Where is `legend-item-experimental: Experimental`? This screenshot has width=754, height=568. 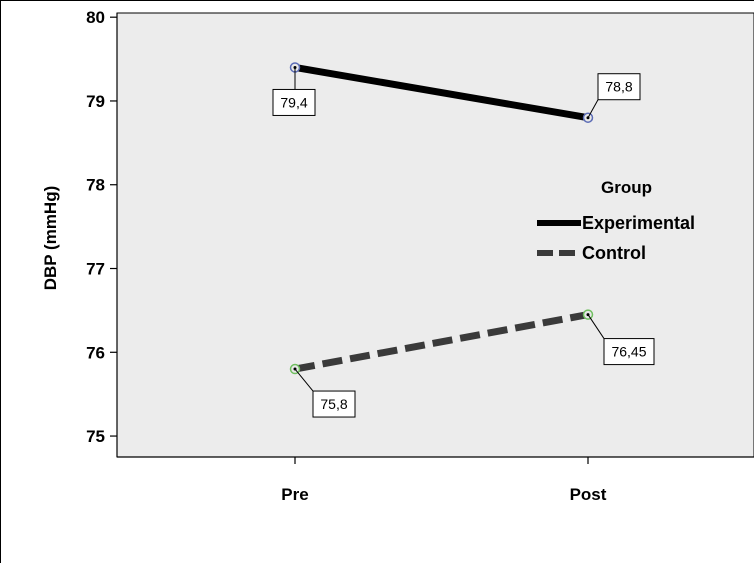
legend-item-experimental: Experimental is located at coordinates (638, 223).